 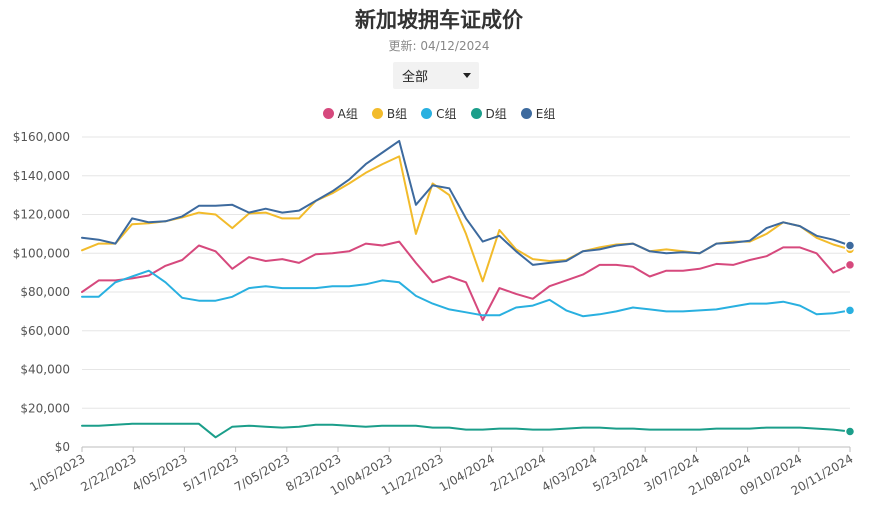 I want to click on y-tick-label: $160,000, so click(x=41, y=137).